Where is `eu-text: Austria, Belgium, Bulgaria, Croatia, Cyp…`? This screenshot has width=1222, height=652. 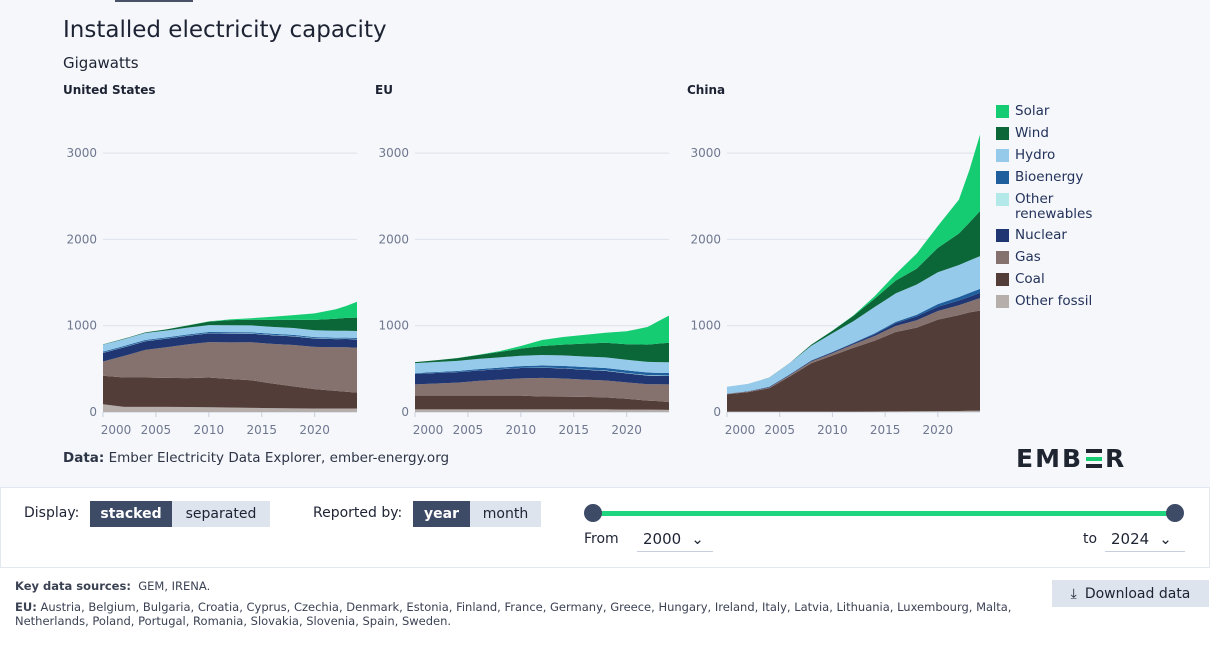 eu-text: Austria, Belgium, Bulgaria, Croatia, Cyp… is located at coordinates (513, 614).